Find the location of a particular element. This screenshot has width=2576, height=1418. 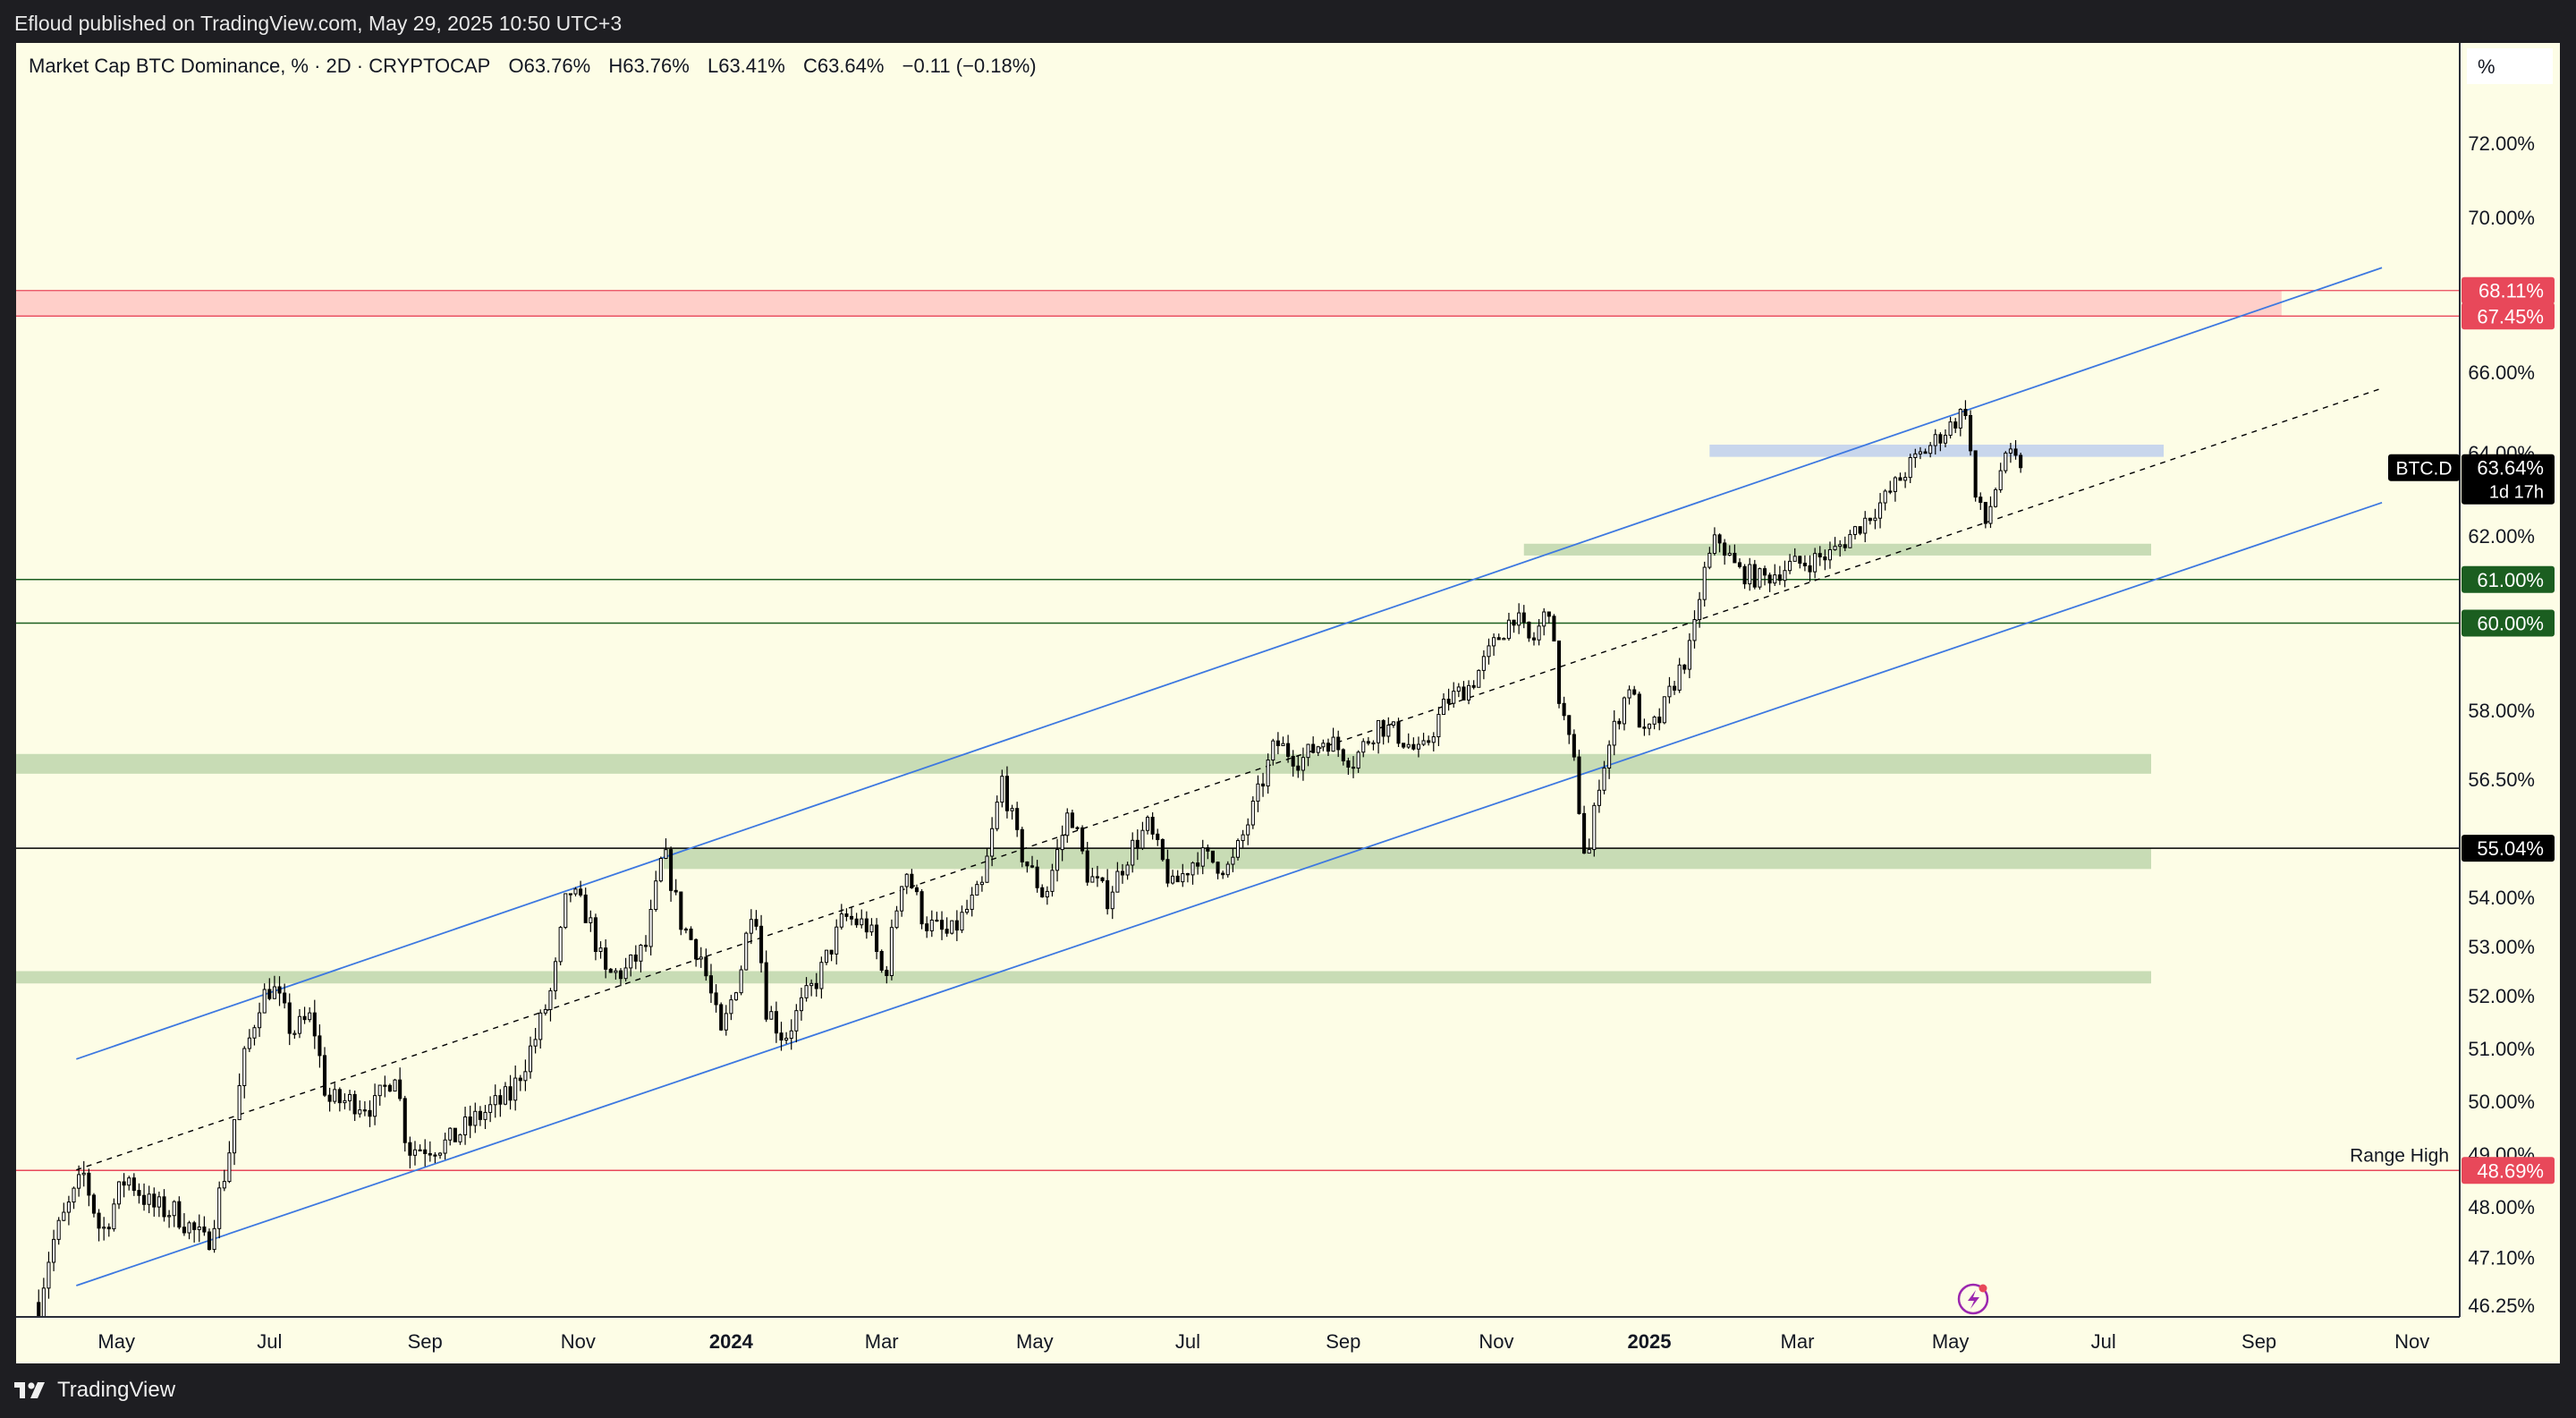

lightning-icon is located at coordinates (1973, 1299).